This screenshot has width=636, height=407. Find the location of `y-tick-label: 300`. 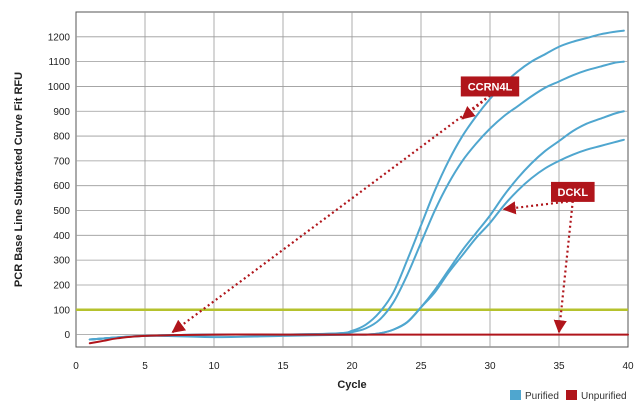

y-tick-label: 300 is located at coordinates (61, 261).